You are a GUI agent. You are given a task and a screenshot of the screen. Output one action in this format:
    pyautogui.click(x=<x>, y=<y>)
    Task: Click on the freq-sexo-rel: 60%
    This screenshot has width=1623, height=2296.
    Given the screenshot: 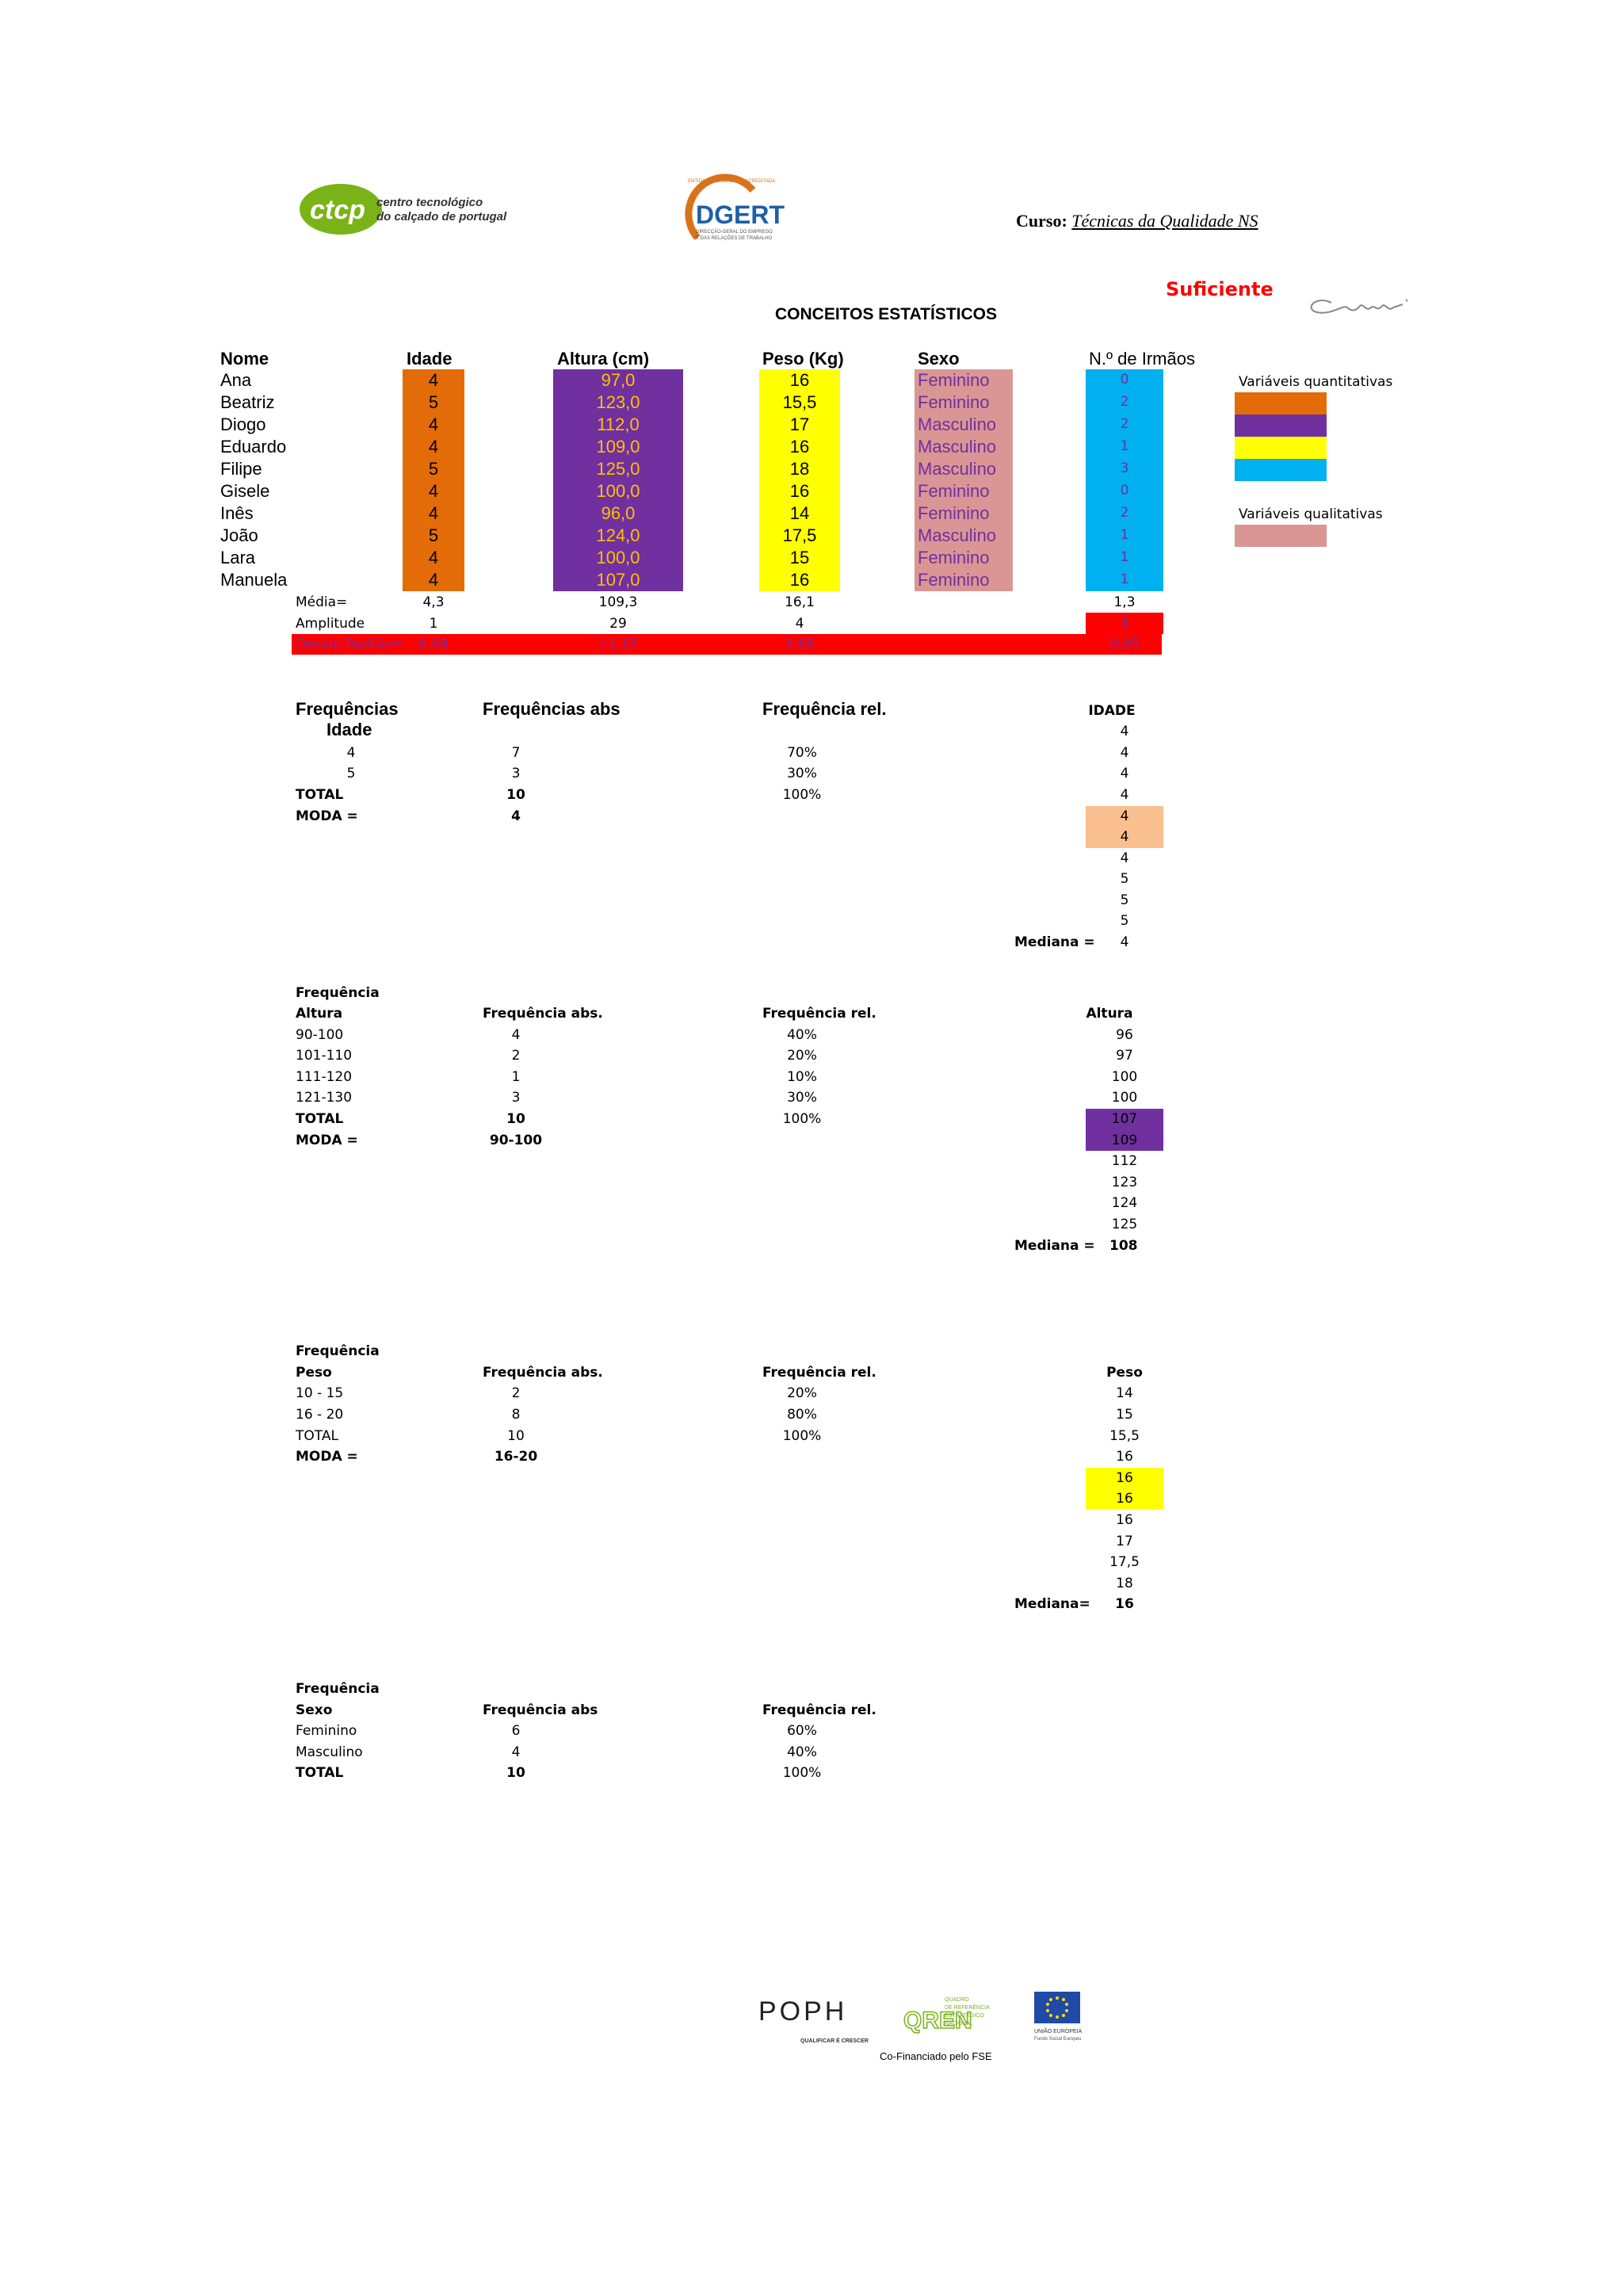 What is the action you would take?
    pyautogui.click(x=802, y=1731)
    